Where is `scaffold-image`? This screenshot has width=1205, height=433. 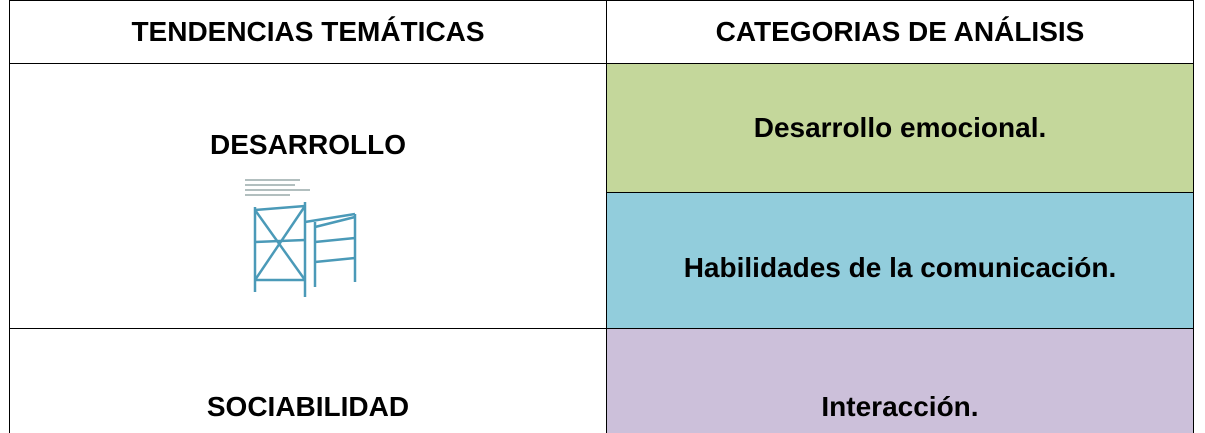 scaffold-image is located at coordinates (301, 238).